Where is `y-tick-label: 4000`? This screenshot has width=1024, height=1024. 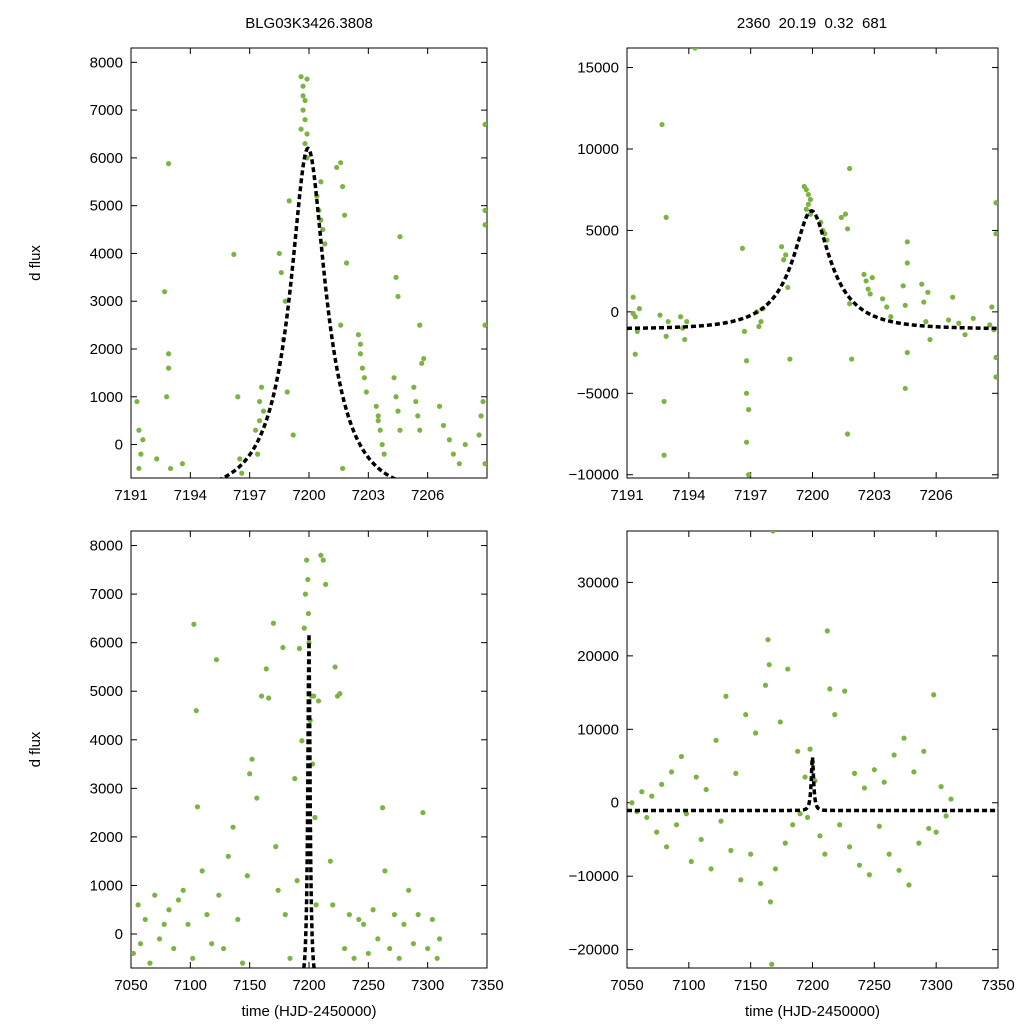
y-tick-label: 4000 is located at coordinates (106, 253).